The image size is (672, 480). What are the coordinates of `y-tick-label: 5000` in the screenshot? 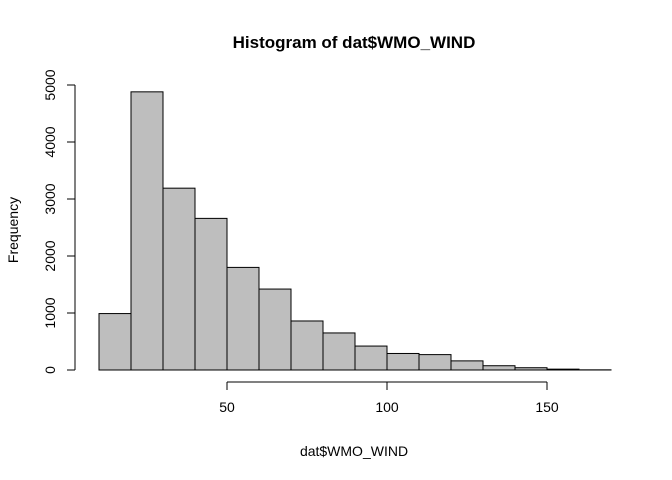 It's located at (50, 84).